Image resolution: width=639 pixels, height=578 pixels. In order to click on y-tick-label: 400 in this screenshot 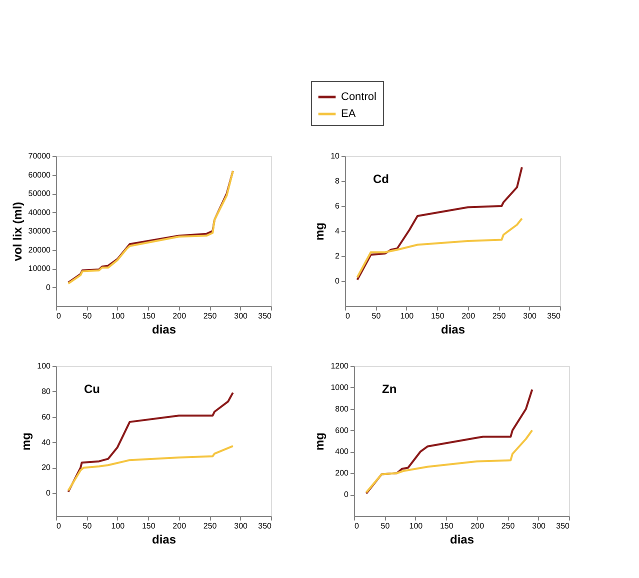, I will do `click(342, 451)`.